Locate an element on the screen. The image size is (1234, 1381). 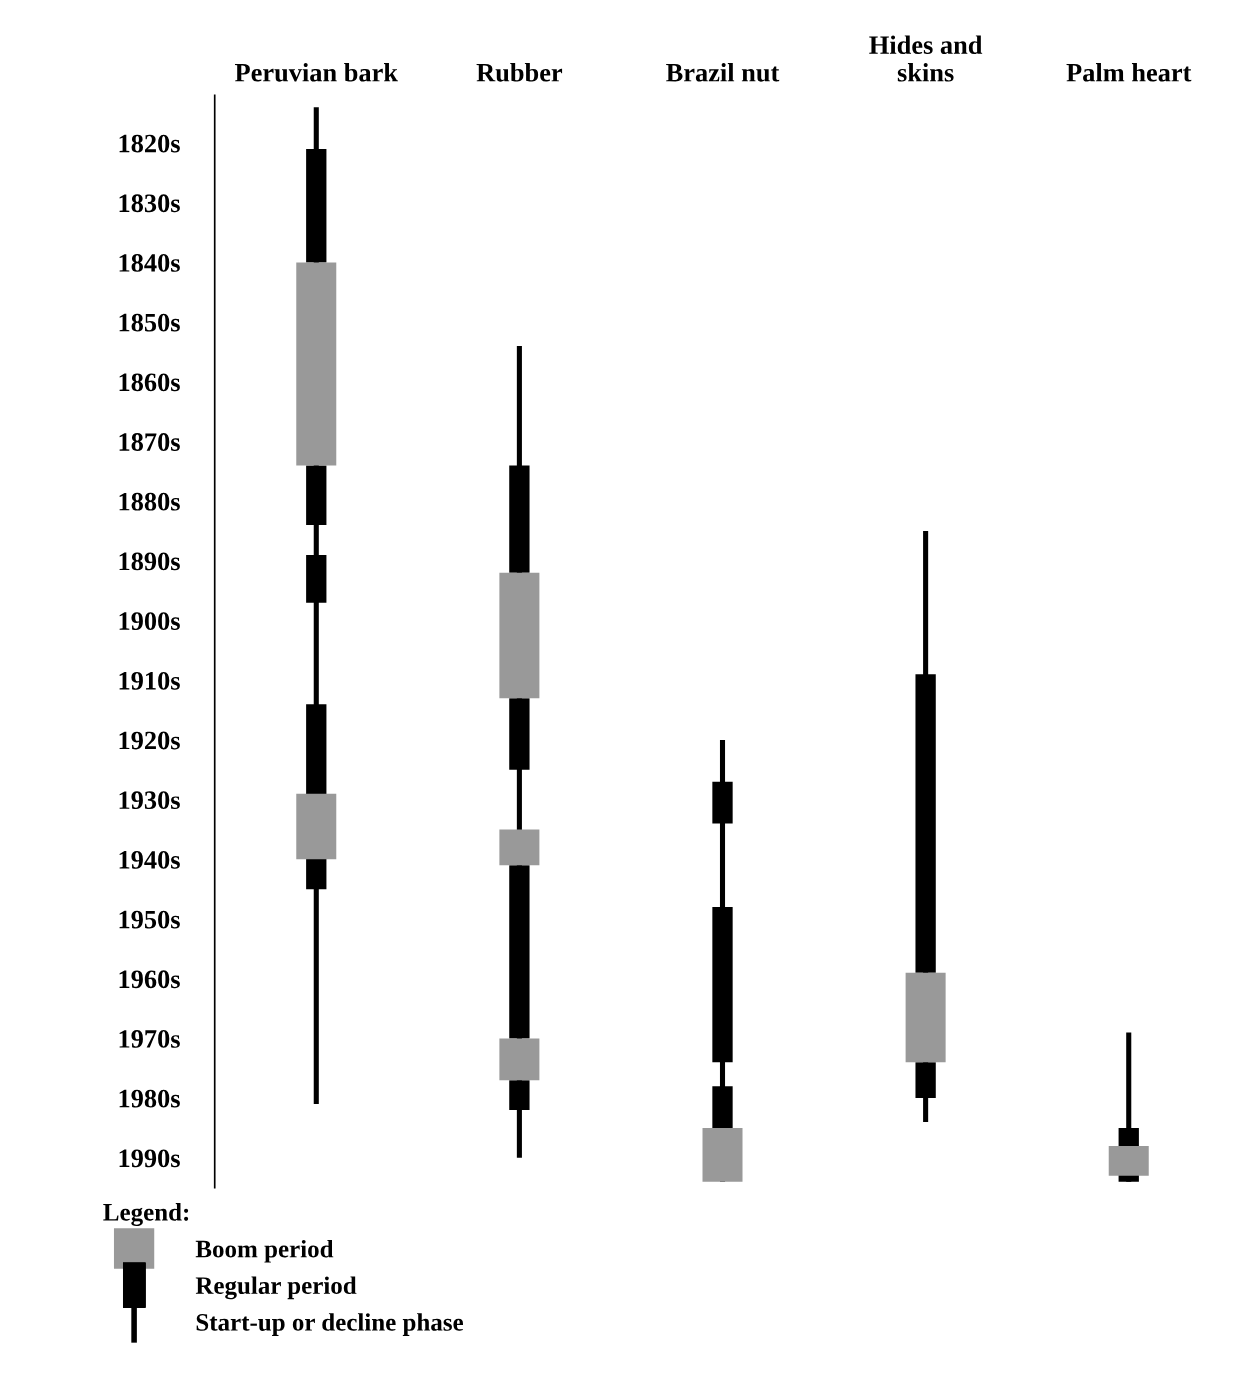
legend-label: Regular period is located at coordinates (276, 1288).